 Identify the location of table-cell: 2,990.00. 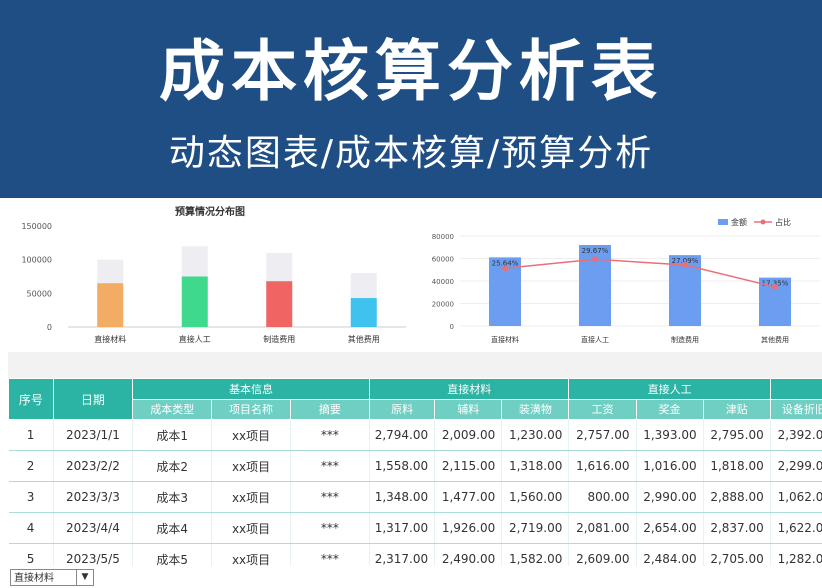
(670, 497).